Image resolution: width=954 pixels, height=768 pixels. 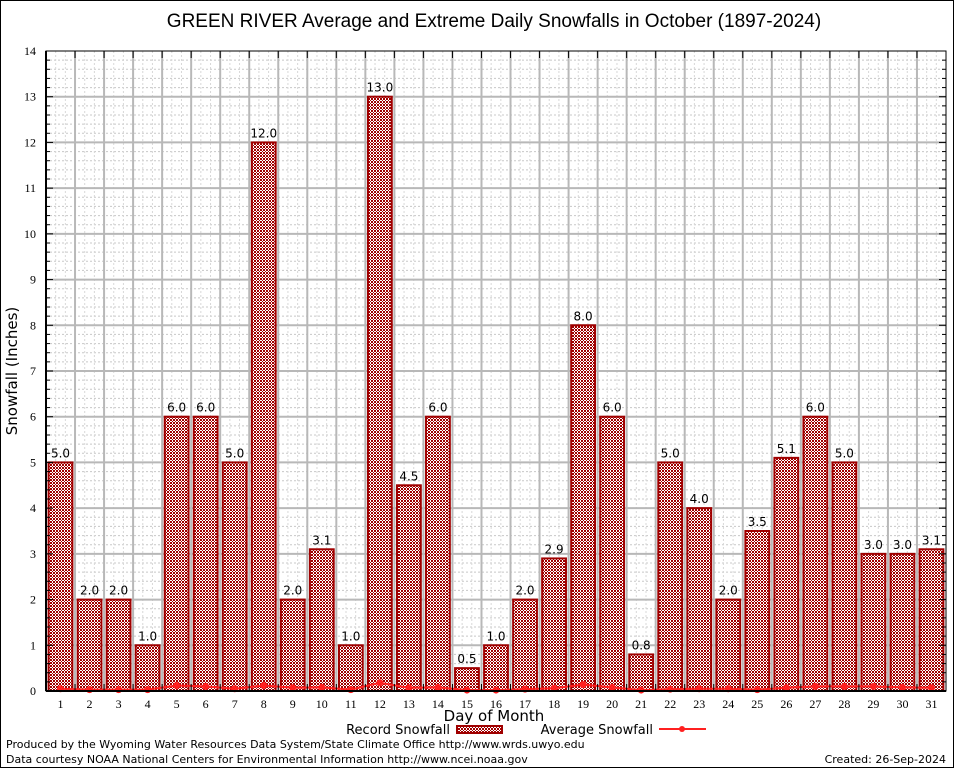 I want to click on data-label-day-18: 2.9, so click(x=554, y=549).